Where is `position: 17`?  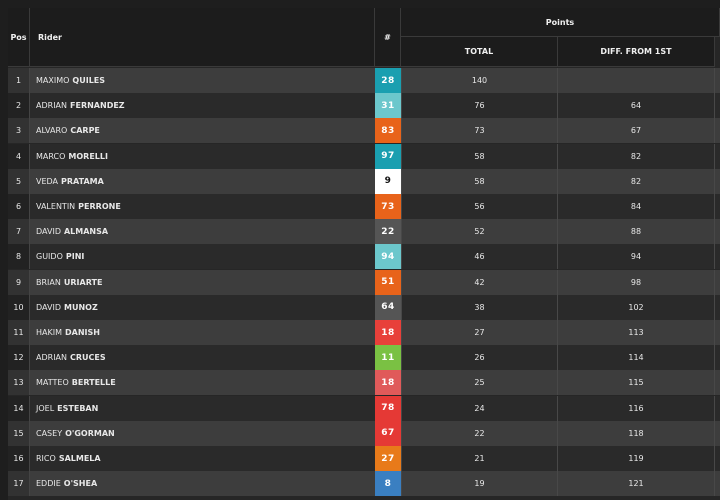 position: 17 is located at coordinates (19, 484).